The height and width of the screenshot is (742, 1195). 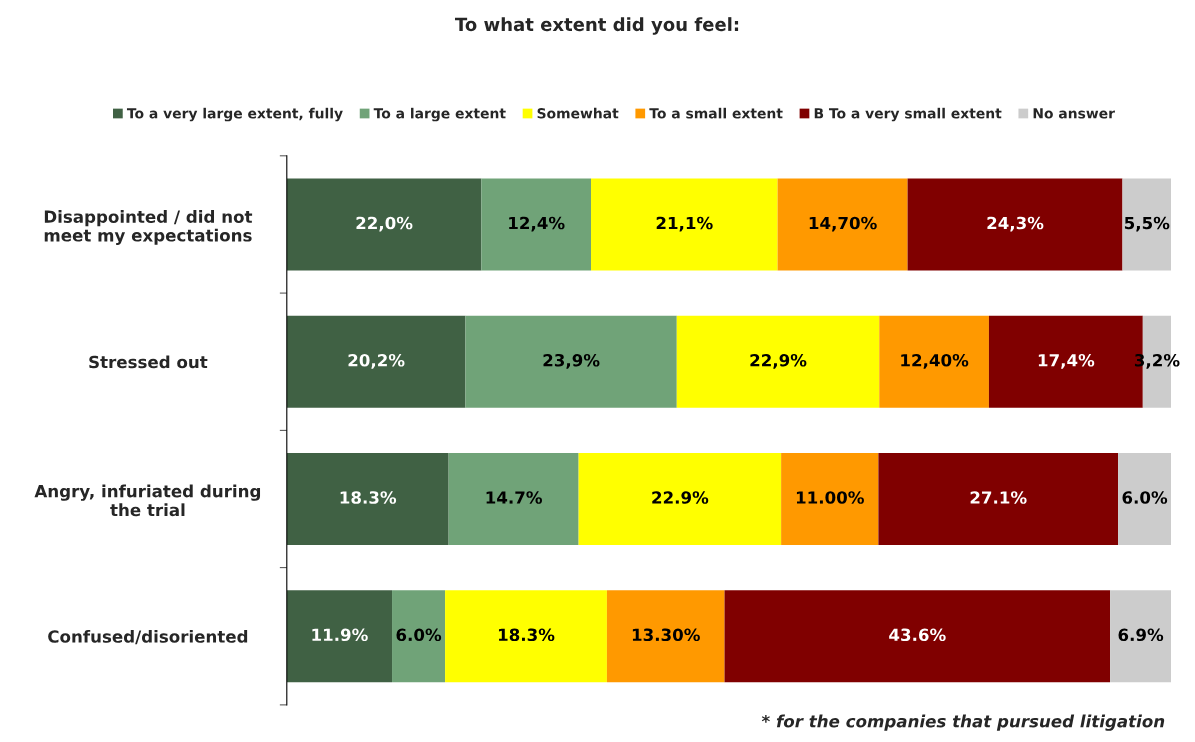 I want to click on legend-label: To a very large extent, fully, so click(x=234, y=114).